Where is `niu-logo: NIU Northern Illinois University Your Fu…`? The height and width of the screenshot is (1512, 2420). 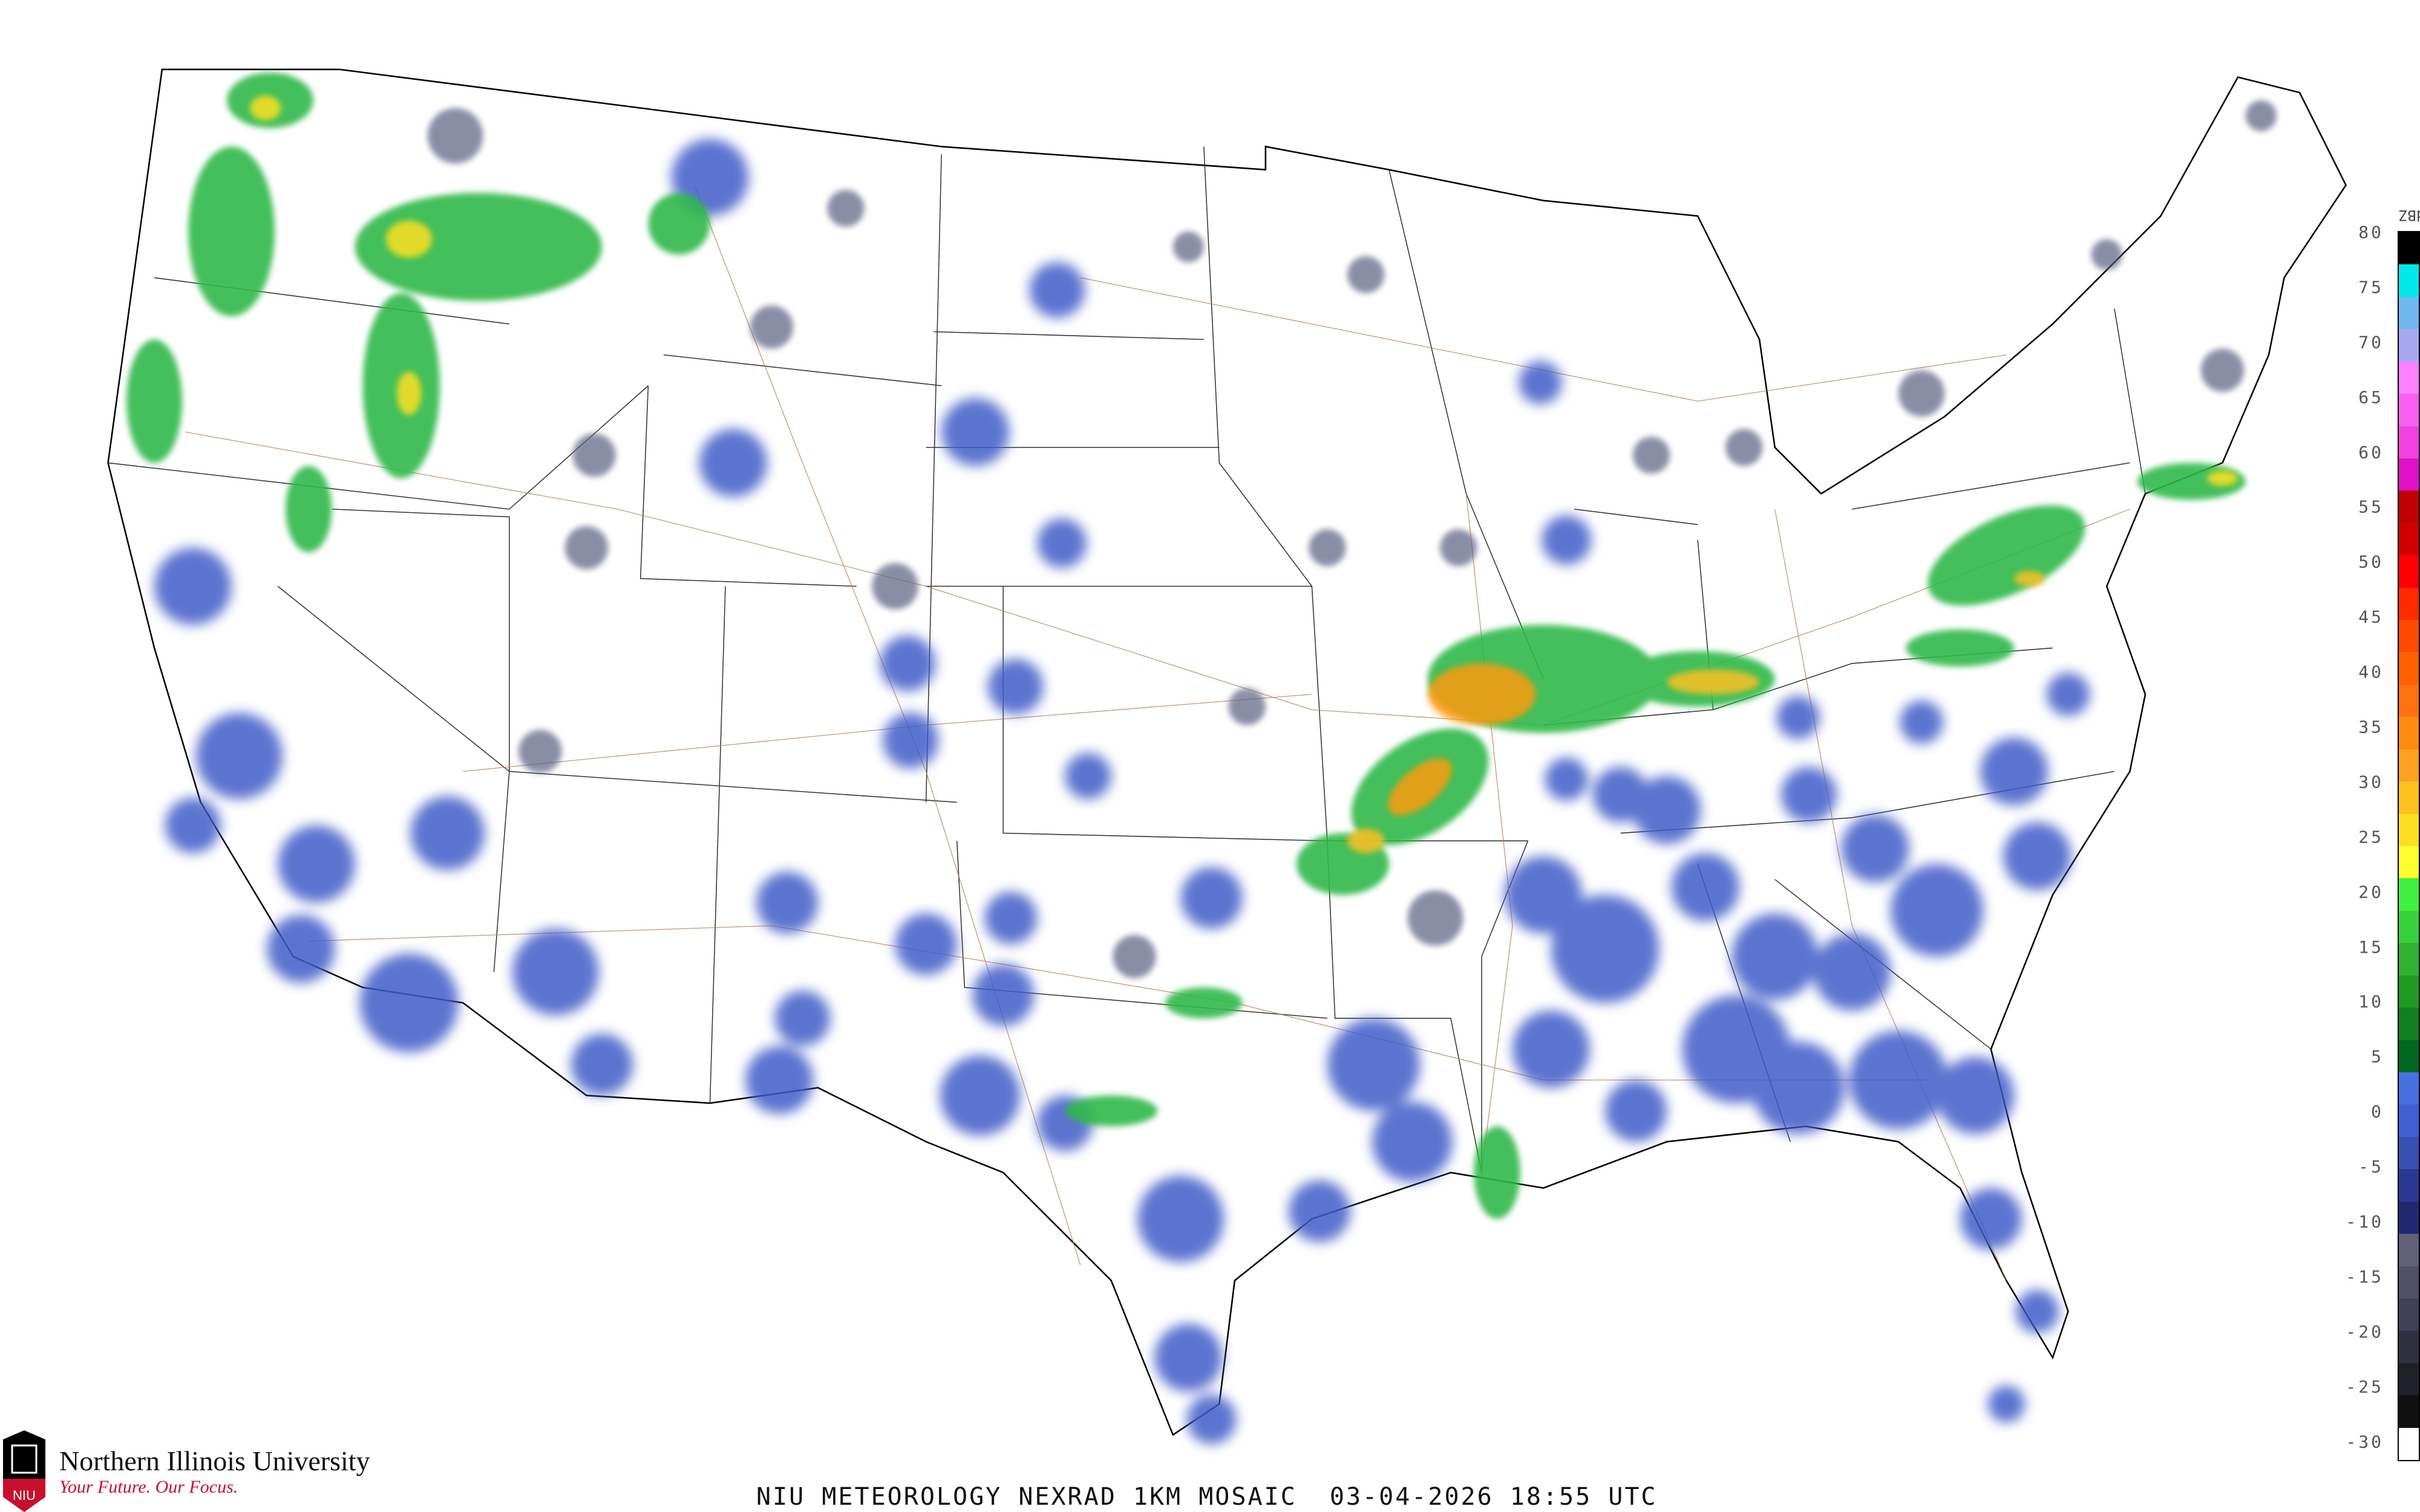 niu-logo: NIU Northern Illinois University Your Fu… is located at coordinates (185, 1471).